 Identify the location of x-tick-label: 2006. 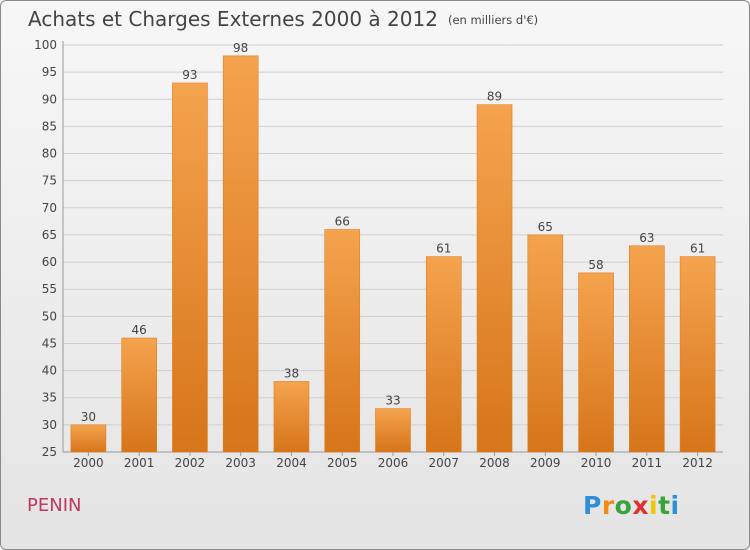
(393, 463).